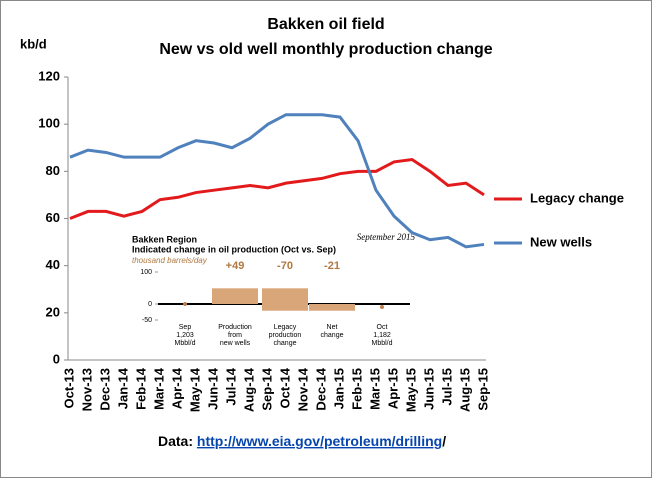  Describe the element at coordinates (53, 217) in the screenshot. I see `y-tick-label: 60` at that location.